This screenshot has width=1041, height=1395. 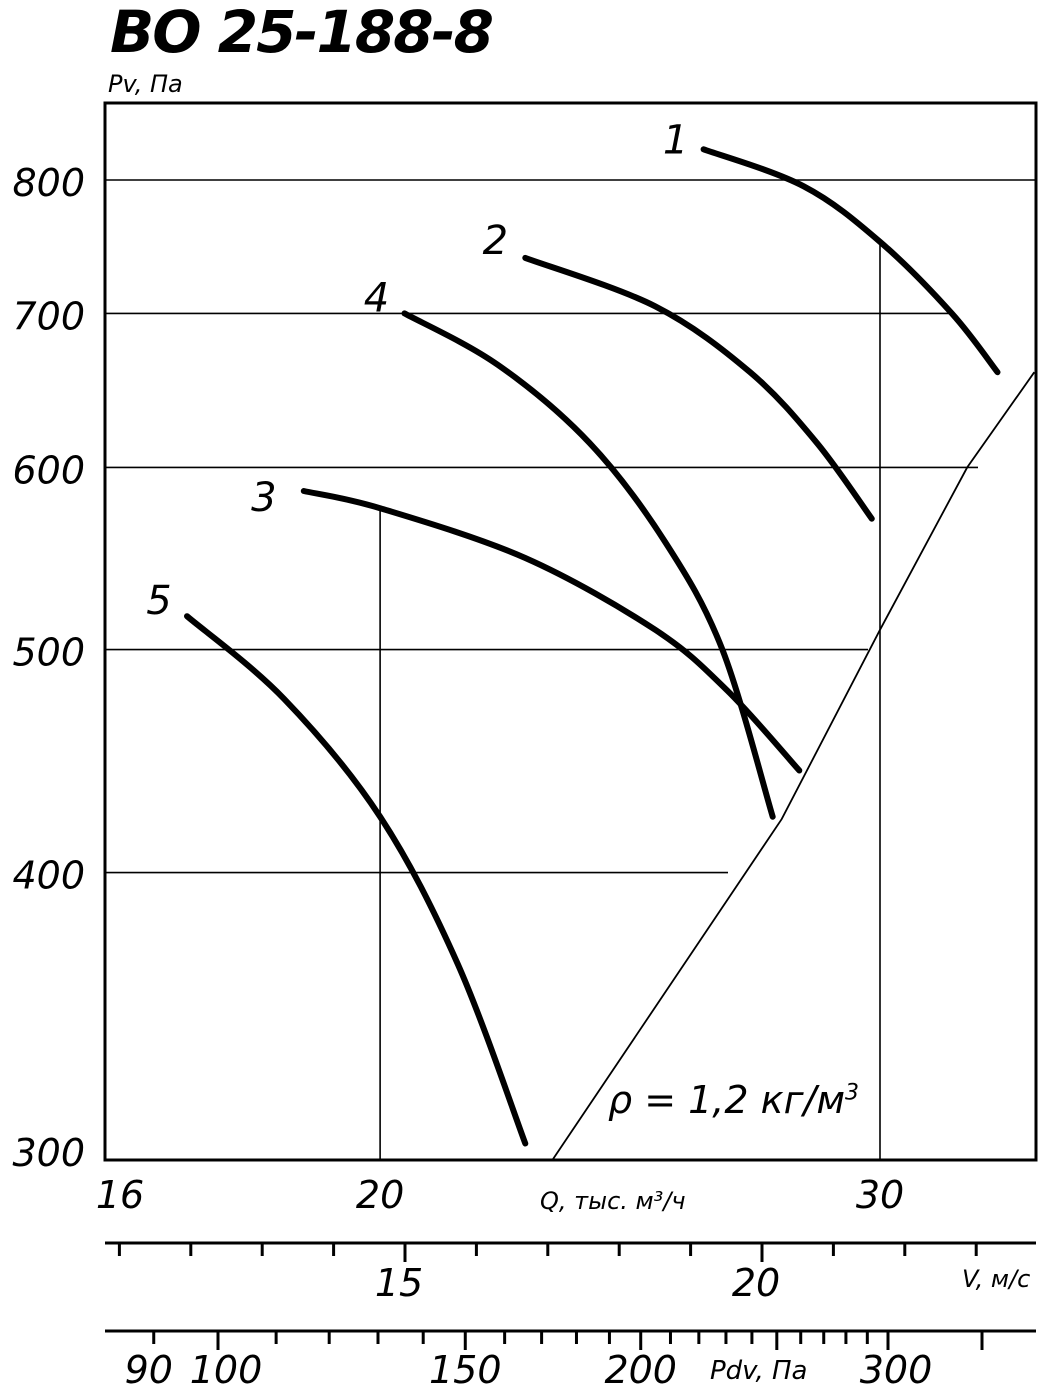 What do you see at coordinates (149, 1370) in the screenshot?
I see `pdv-label-90: 90` at bounding box center [149, 1370].